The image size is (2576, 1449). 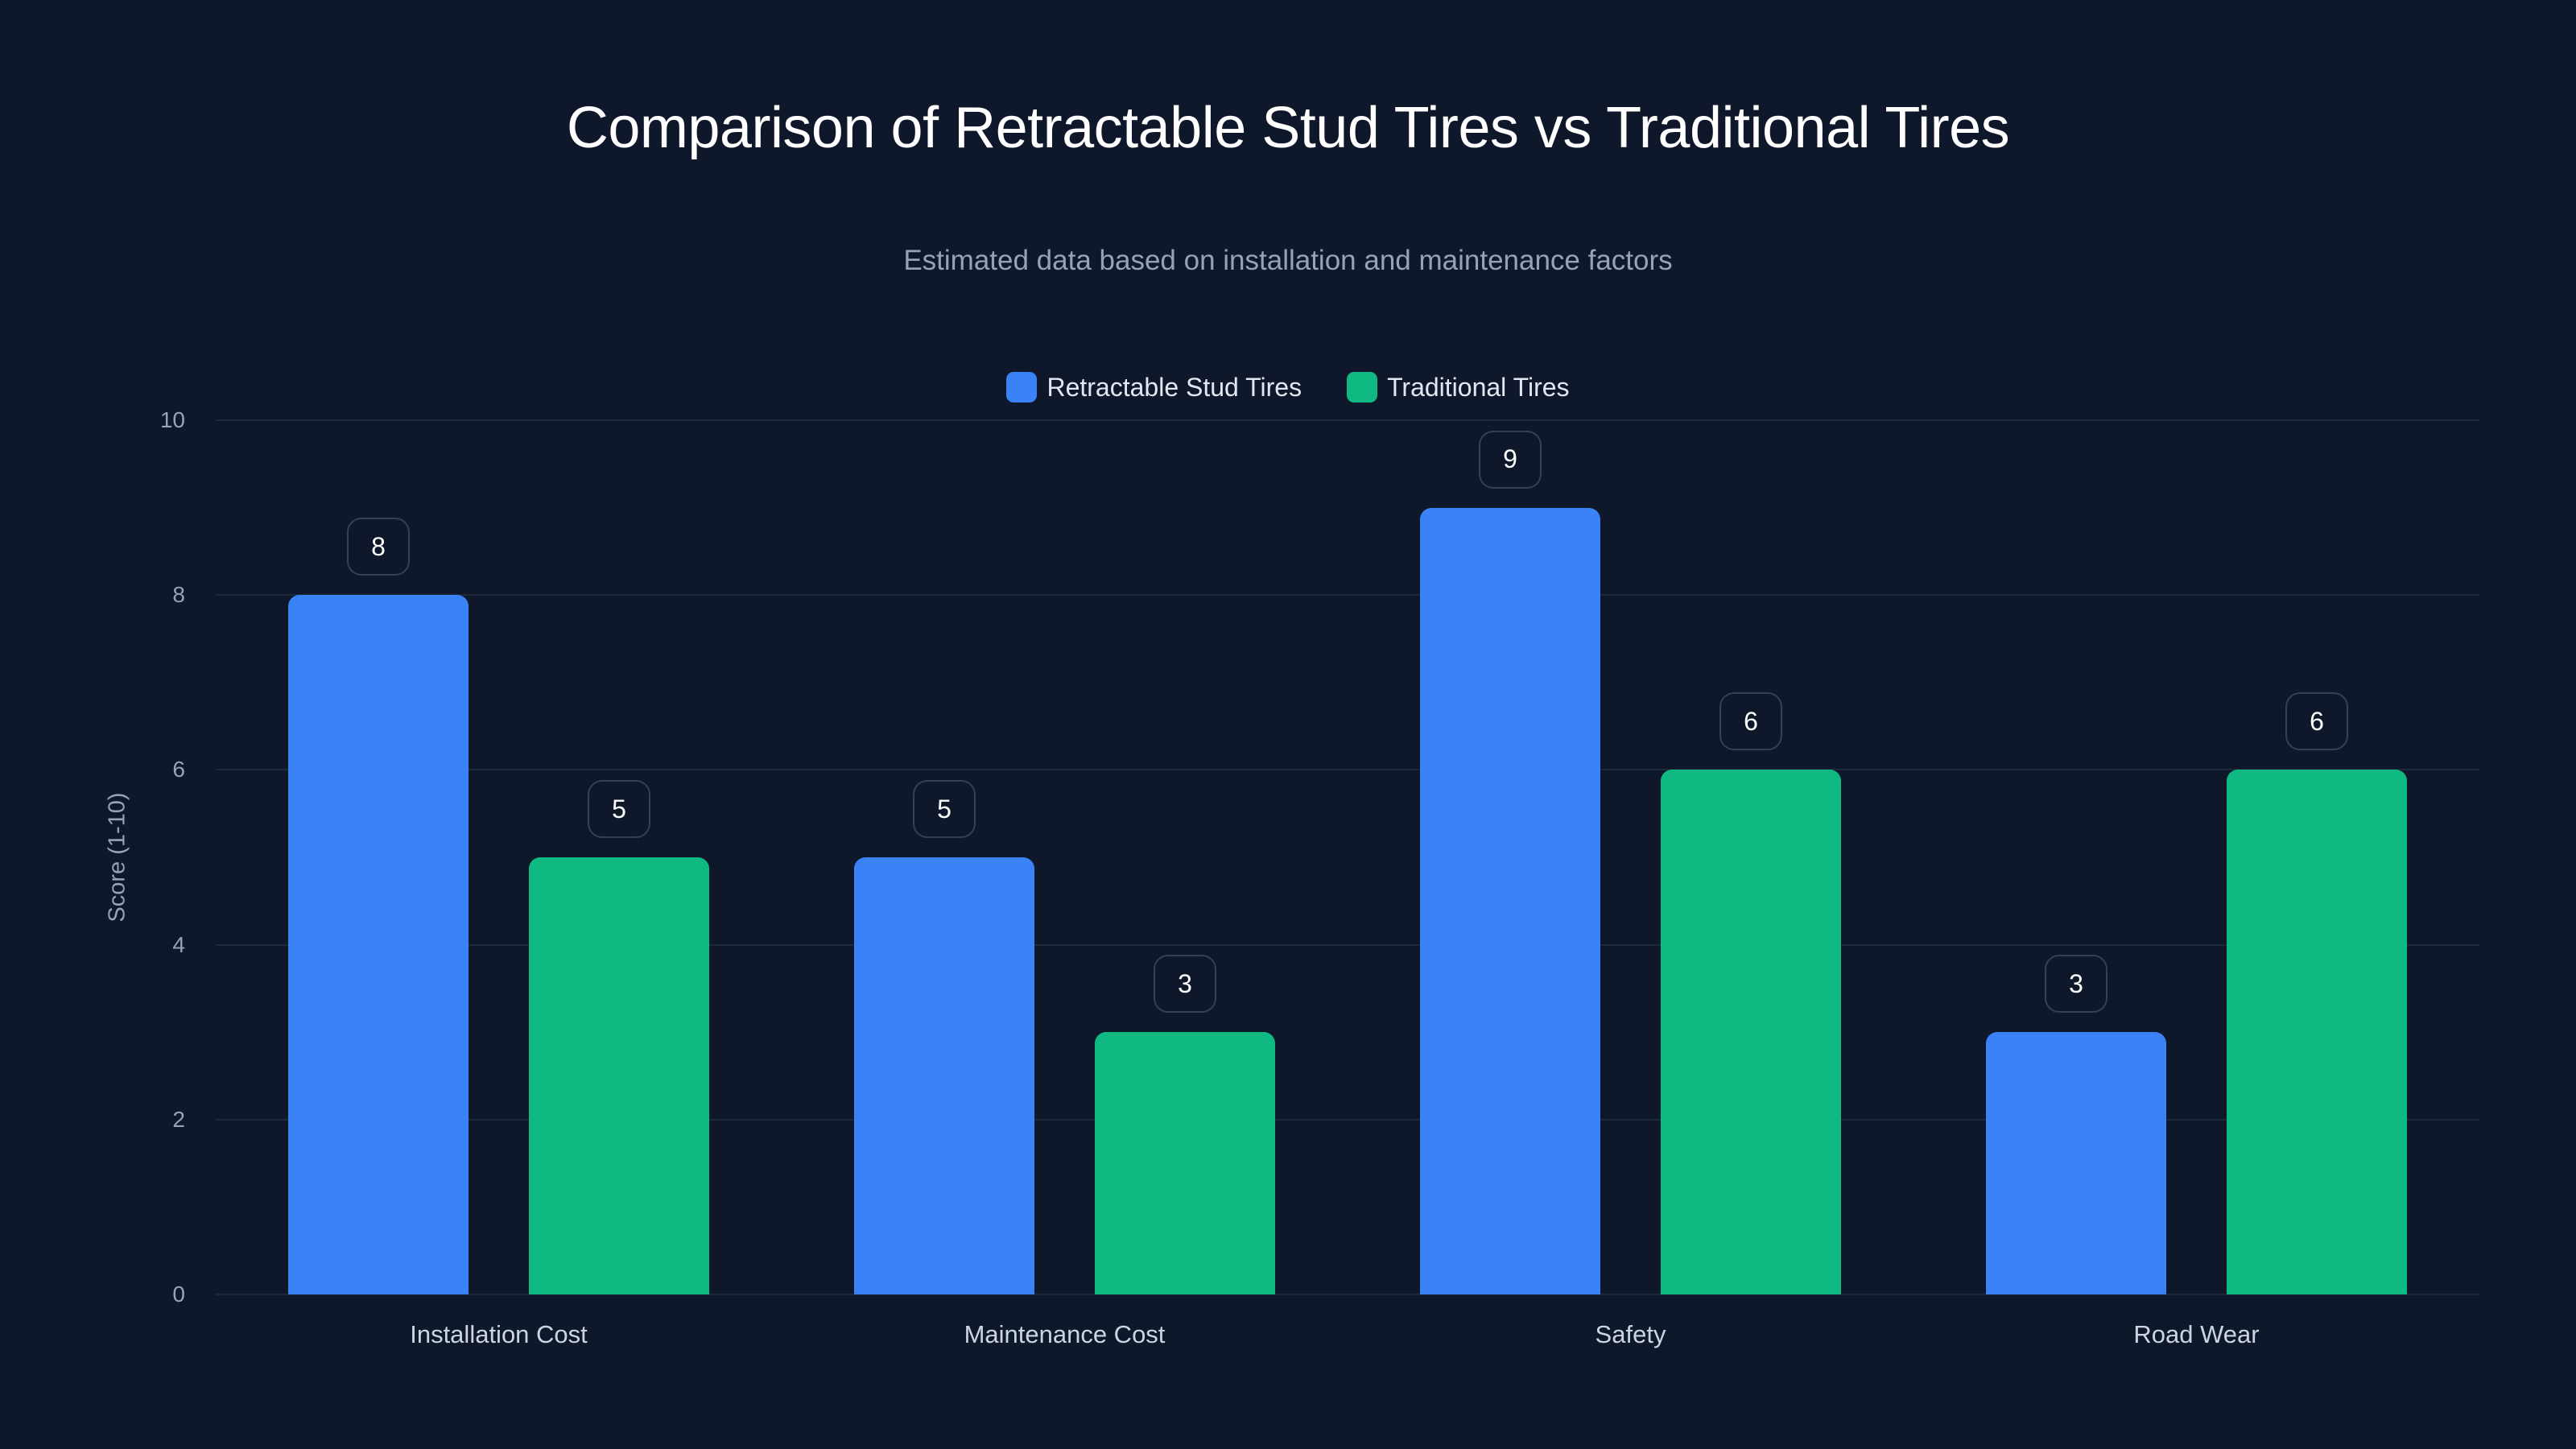 What do you see at coordinates (178, 1119) in the screenshot?
I see `y-tick-label: 2` at bounding box center [178, 1119].